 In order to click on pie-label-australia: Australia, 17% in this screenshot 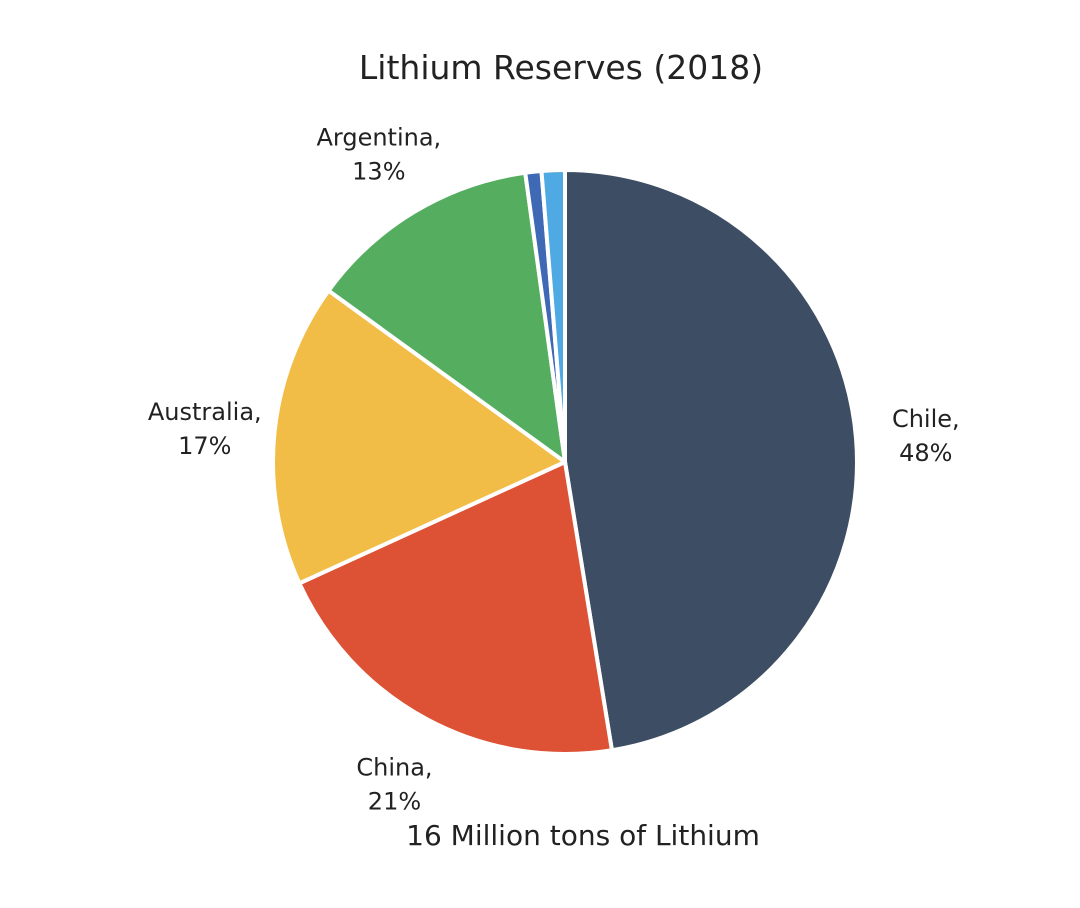, I will do `click(205, 429)`.